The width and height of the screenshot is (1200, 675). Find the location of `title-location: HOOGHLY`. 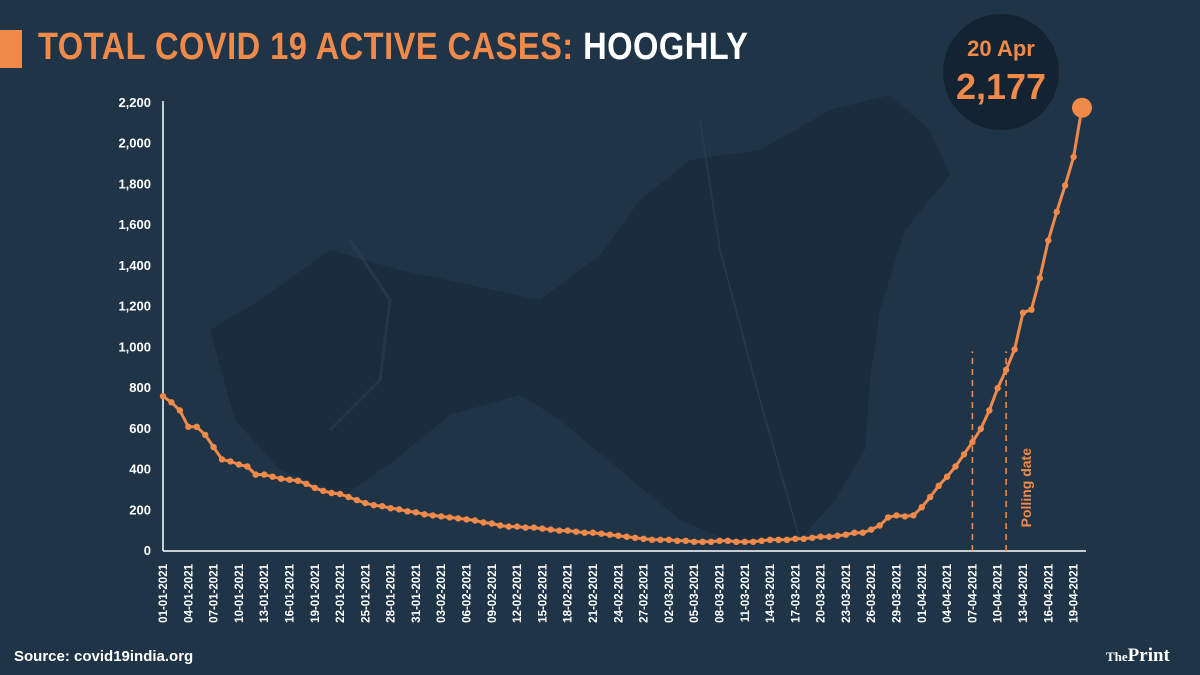

title-location: HOOGHLY is located at coordinates (666, 47).